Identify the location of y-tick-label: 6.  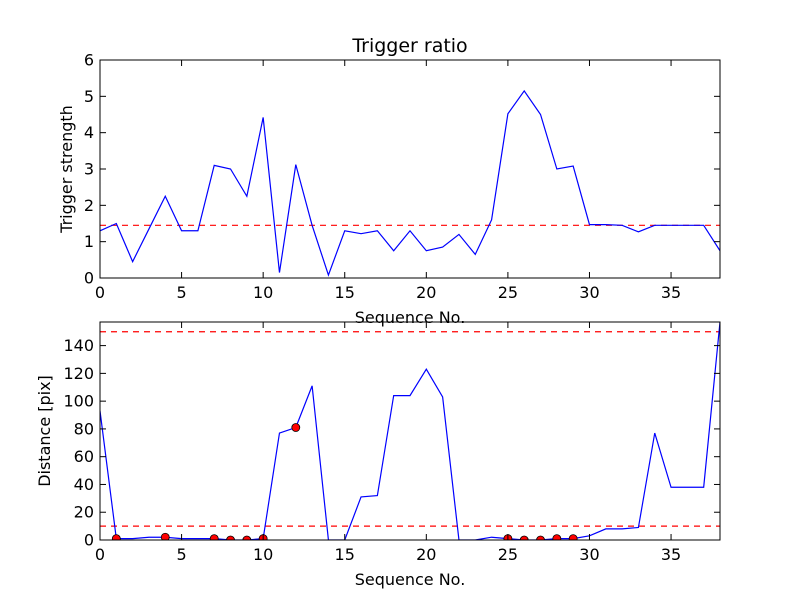
(89, 60).